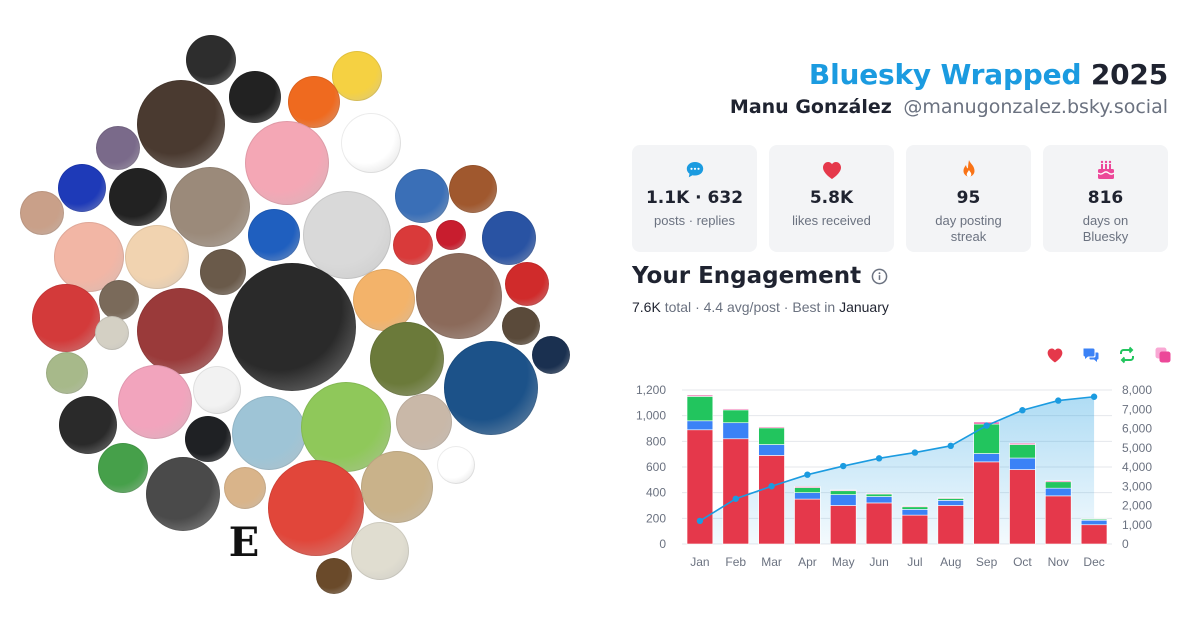 The width and height of the screenshot is (1200, 630). Describe the element at coordinates (1035, 107) in the screenshot. I see `user-handle: @manugonzalez.bsky.social` at that location.